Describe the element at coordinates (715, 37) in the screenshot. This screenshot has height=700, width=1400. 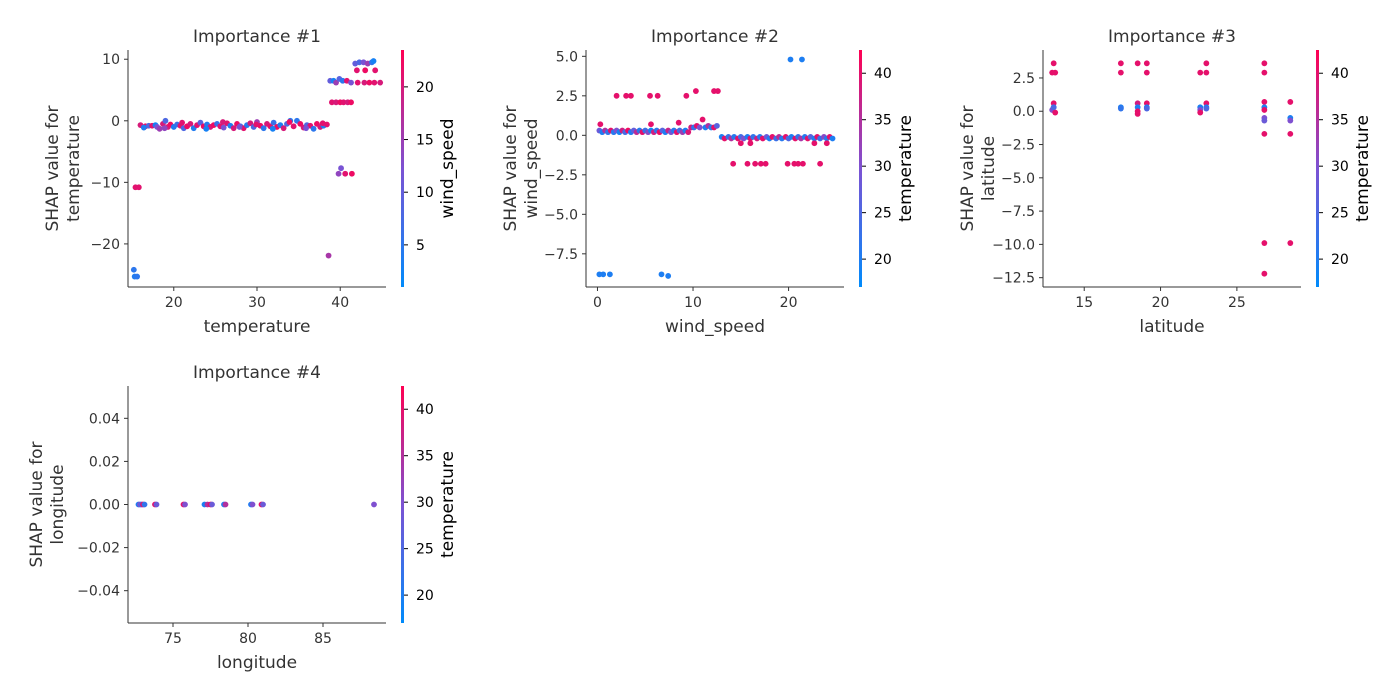
I see `chart-title: Importance #2` at that location.